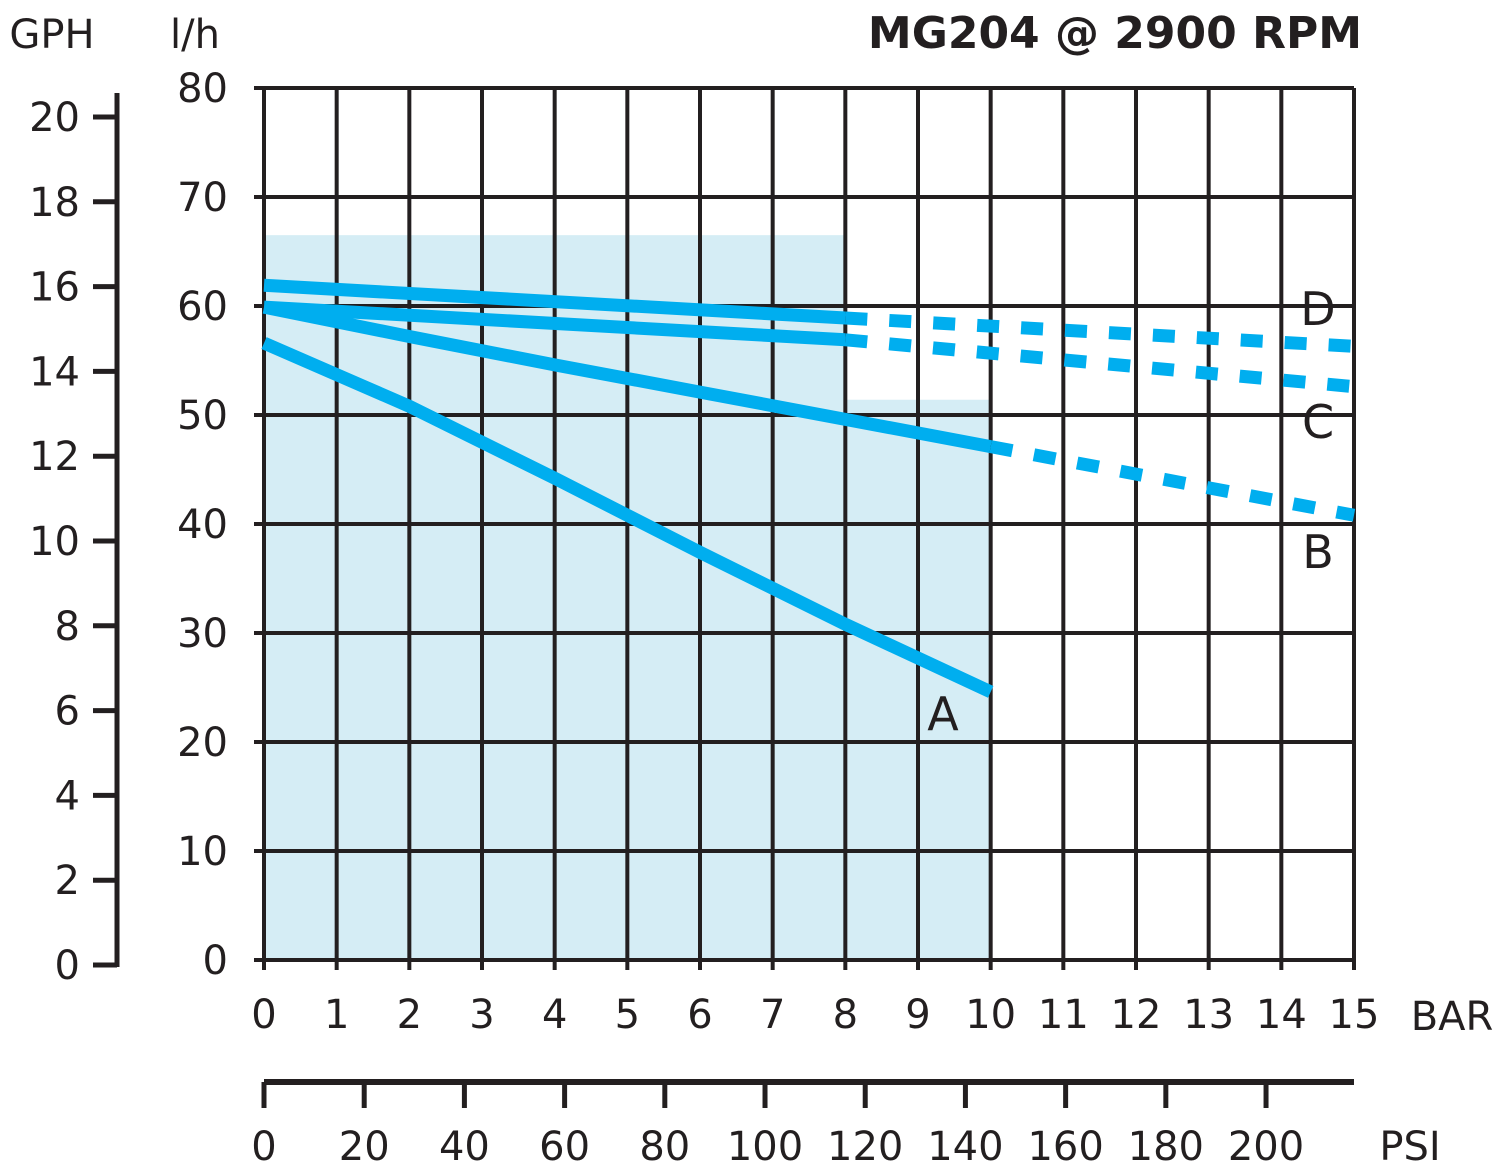 This screenshot has height=1176, width=1500. I want to click on x2-tick-label: 40, so click(464, 1147).